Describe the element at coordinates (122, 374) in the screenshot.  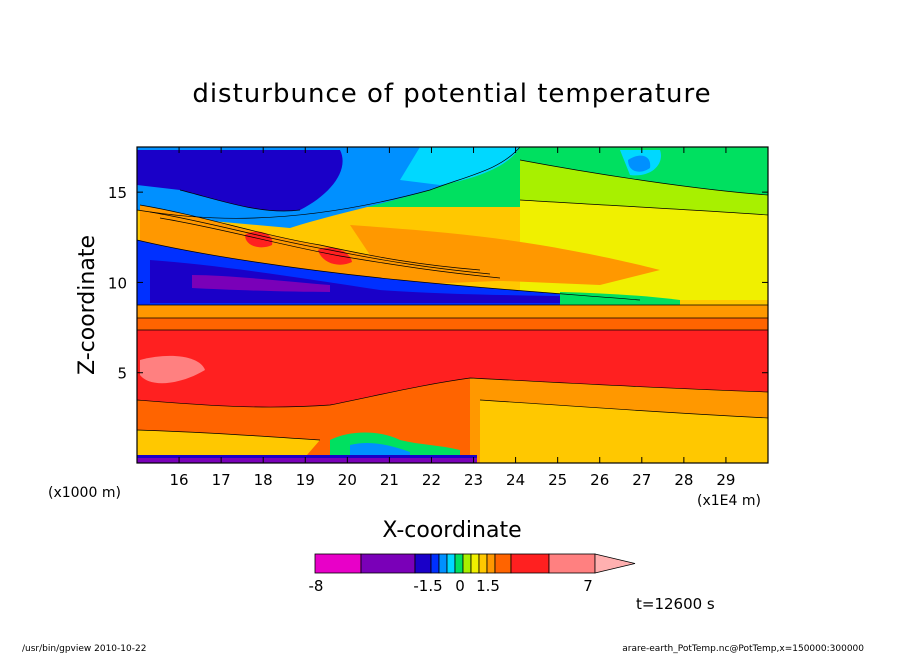
I see `y-tick-label: 5` at that location.